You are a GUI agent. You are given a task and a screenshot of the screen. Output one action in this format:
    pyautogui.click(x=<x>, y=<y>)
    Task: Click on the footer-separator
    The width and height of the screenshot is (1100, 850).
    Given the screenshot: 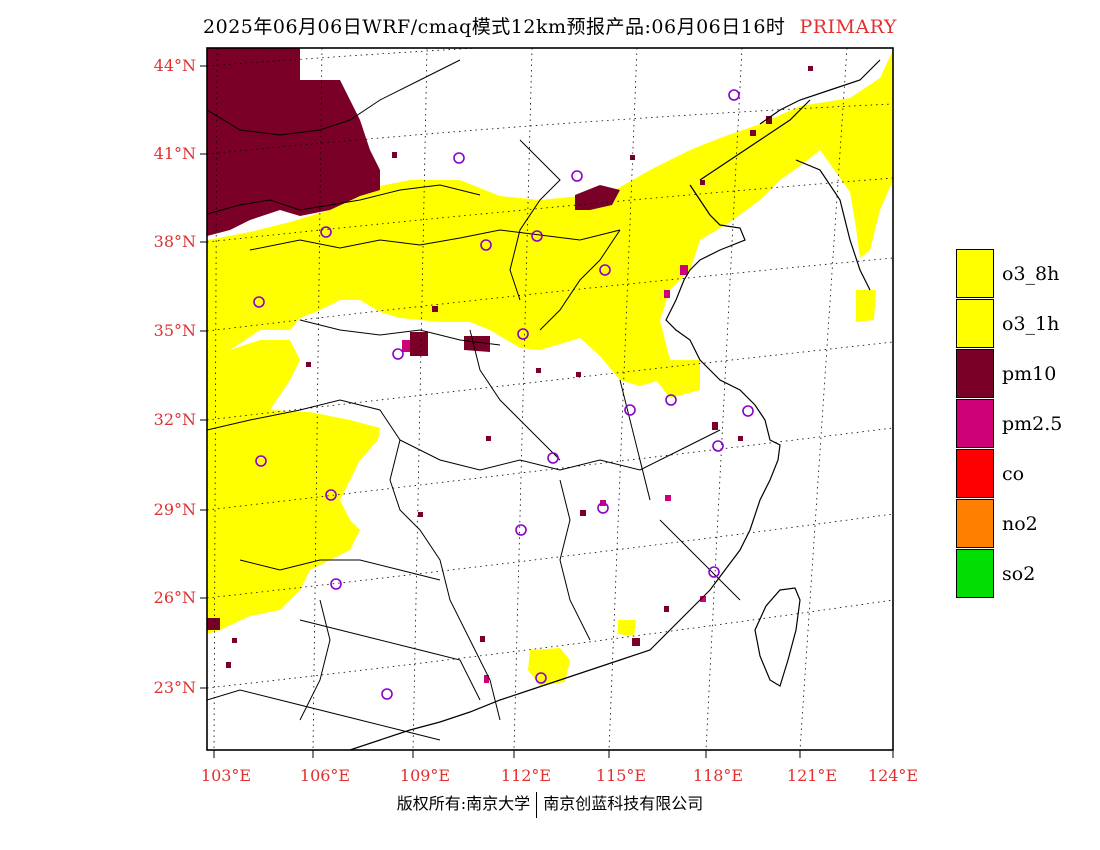 What is the action you would take?
    pyautogui.click(x=537, y=804)
    